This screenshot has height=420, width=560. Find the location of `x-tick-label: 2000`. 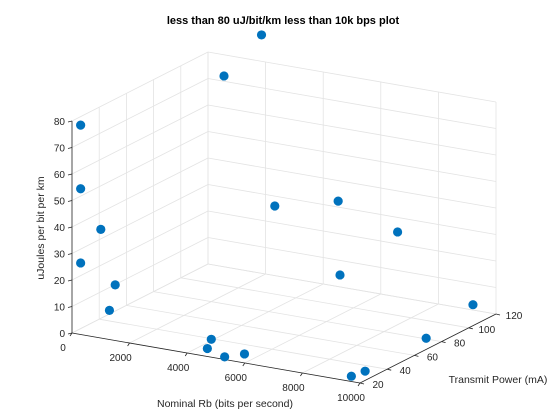

x-tick-label: 2000 is located at coordinates (120, 358).